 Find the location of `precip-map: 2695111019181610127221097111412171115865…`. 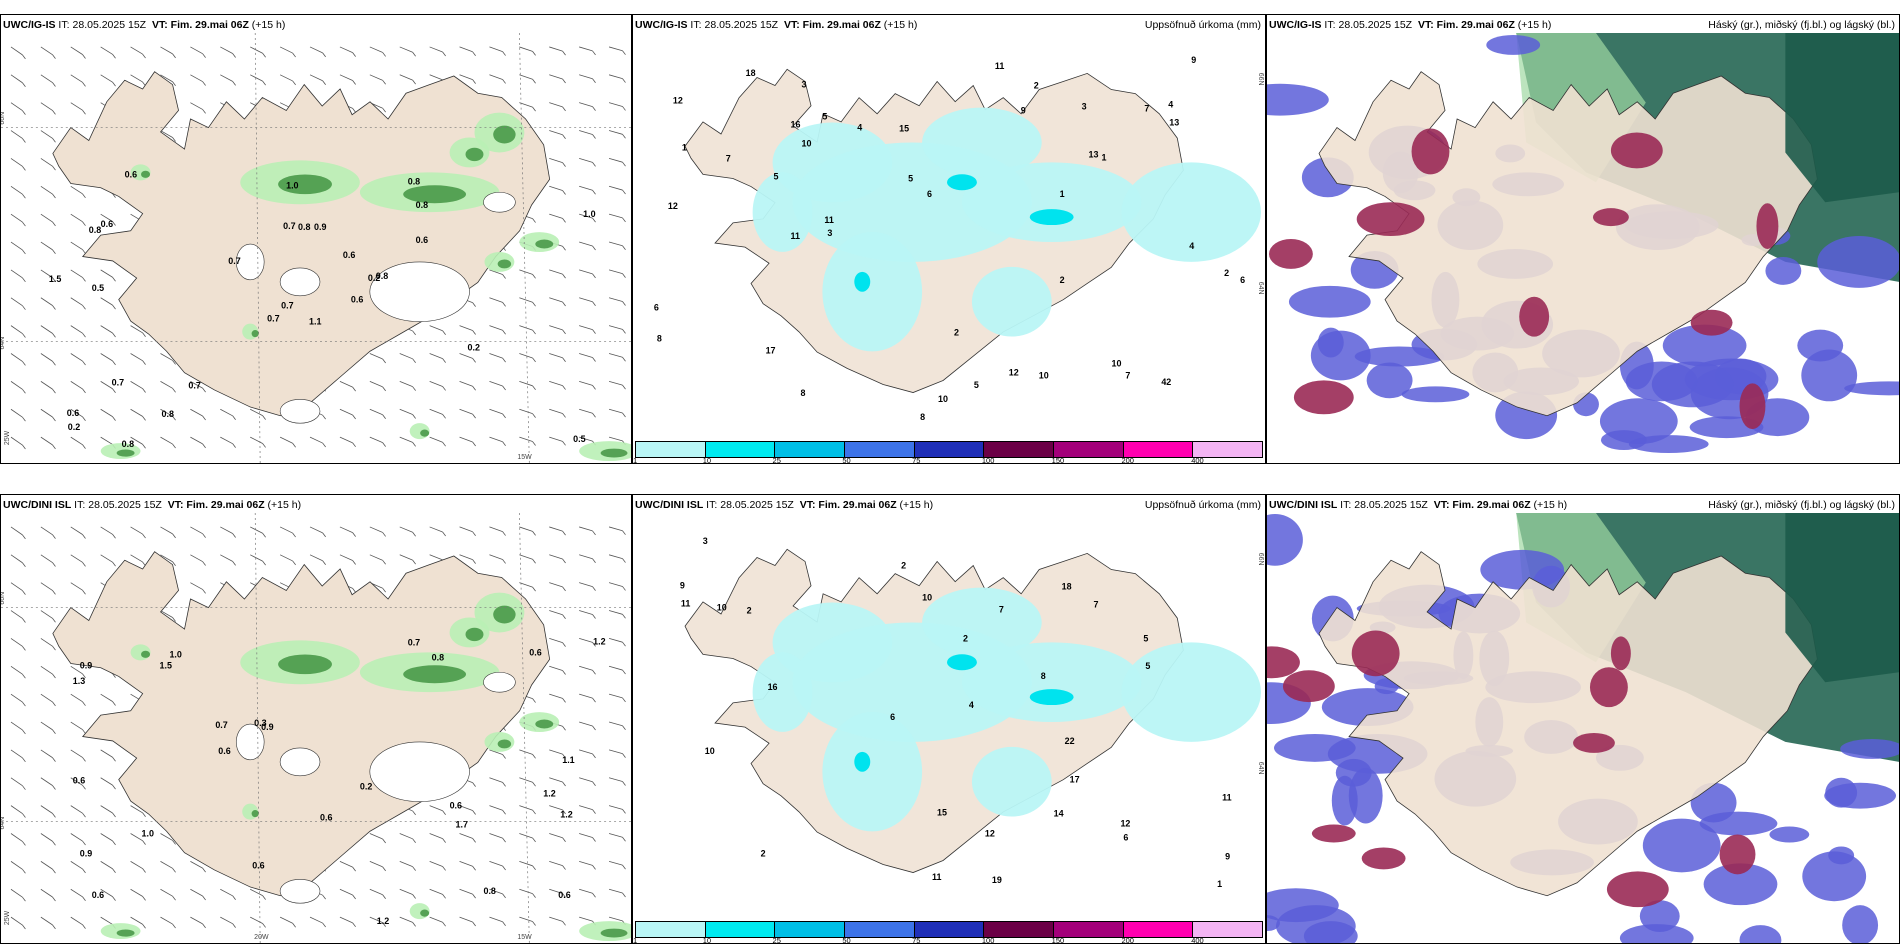

precip-map: 2695111019181610127221097111412171115865… is located at coordinates (972, 712).